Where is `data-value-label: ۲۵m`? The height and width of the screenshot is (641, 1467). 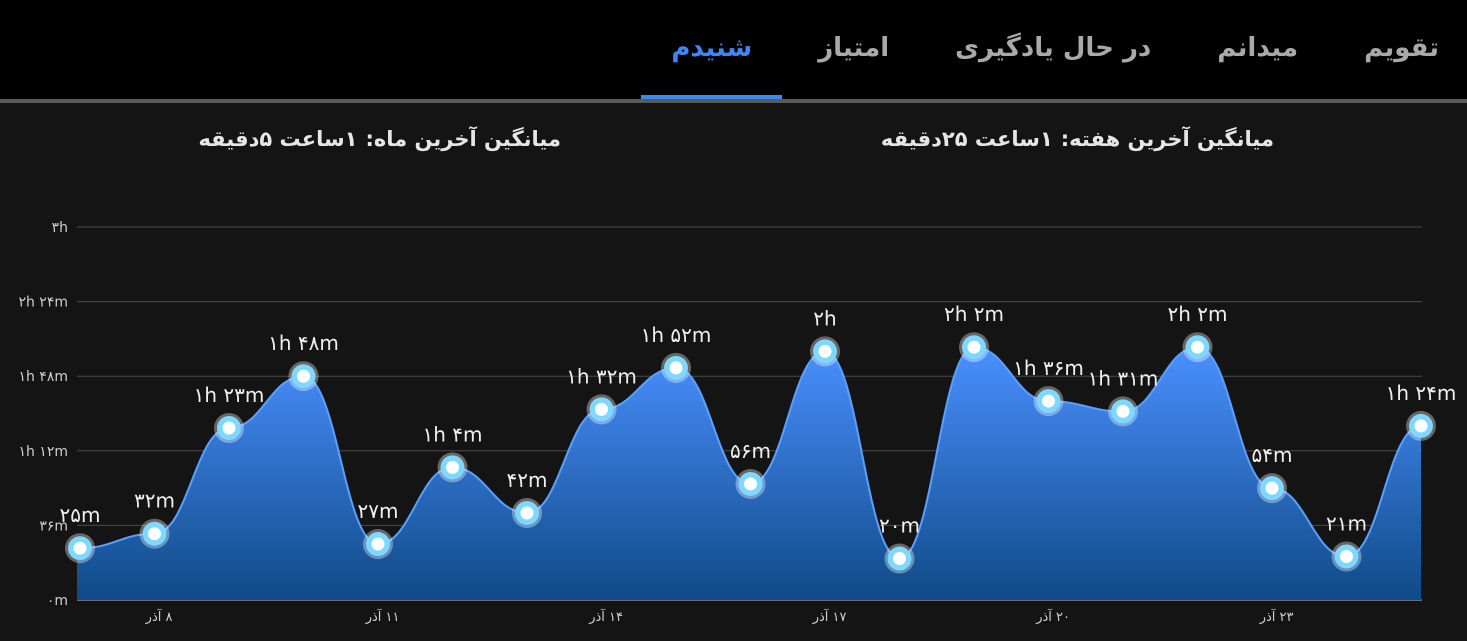 data-value-label: ۲۵m is located at coordinates (80, 515).